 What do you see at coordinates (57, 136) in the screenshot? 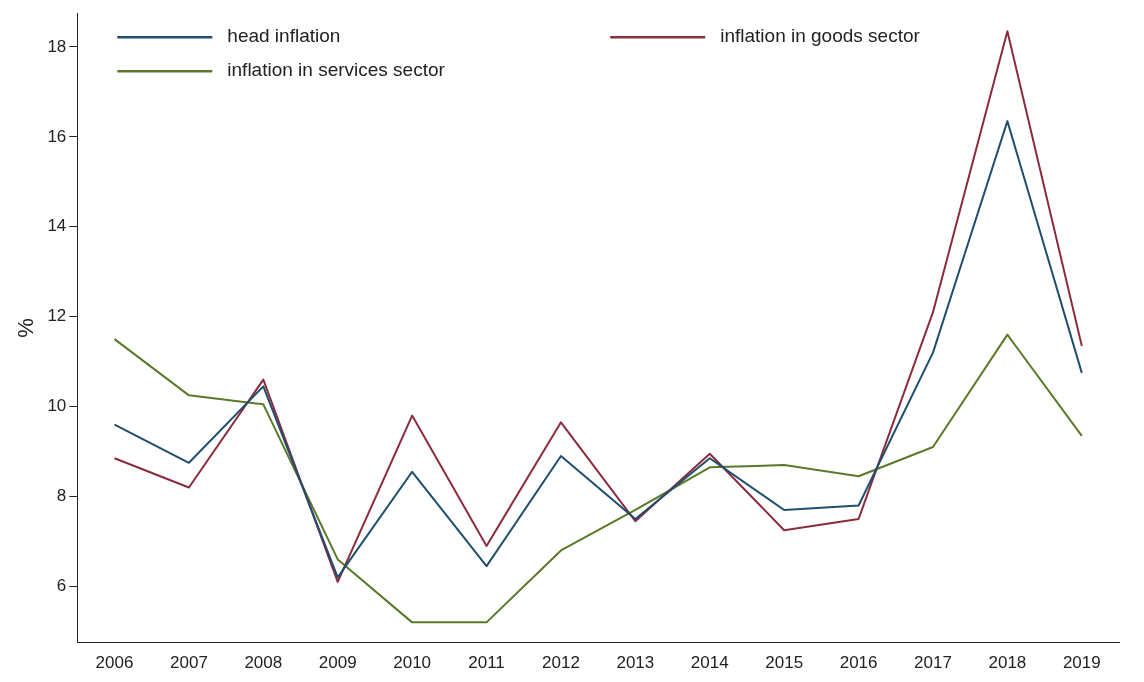
I see `y-tick-label: 16` at bounding box center [57, 136].